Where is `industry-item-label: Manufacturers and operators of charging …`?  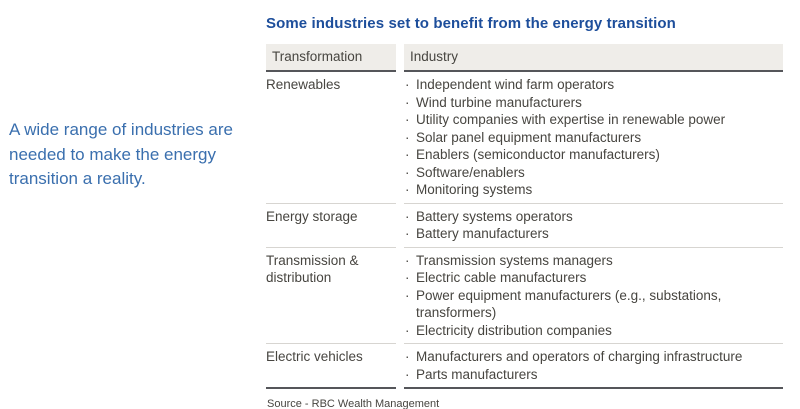
industry-item-label: Manufacturers and operators of charging … is located at coordinates (579, 356).